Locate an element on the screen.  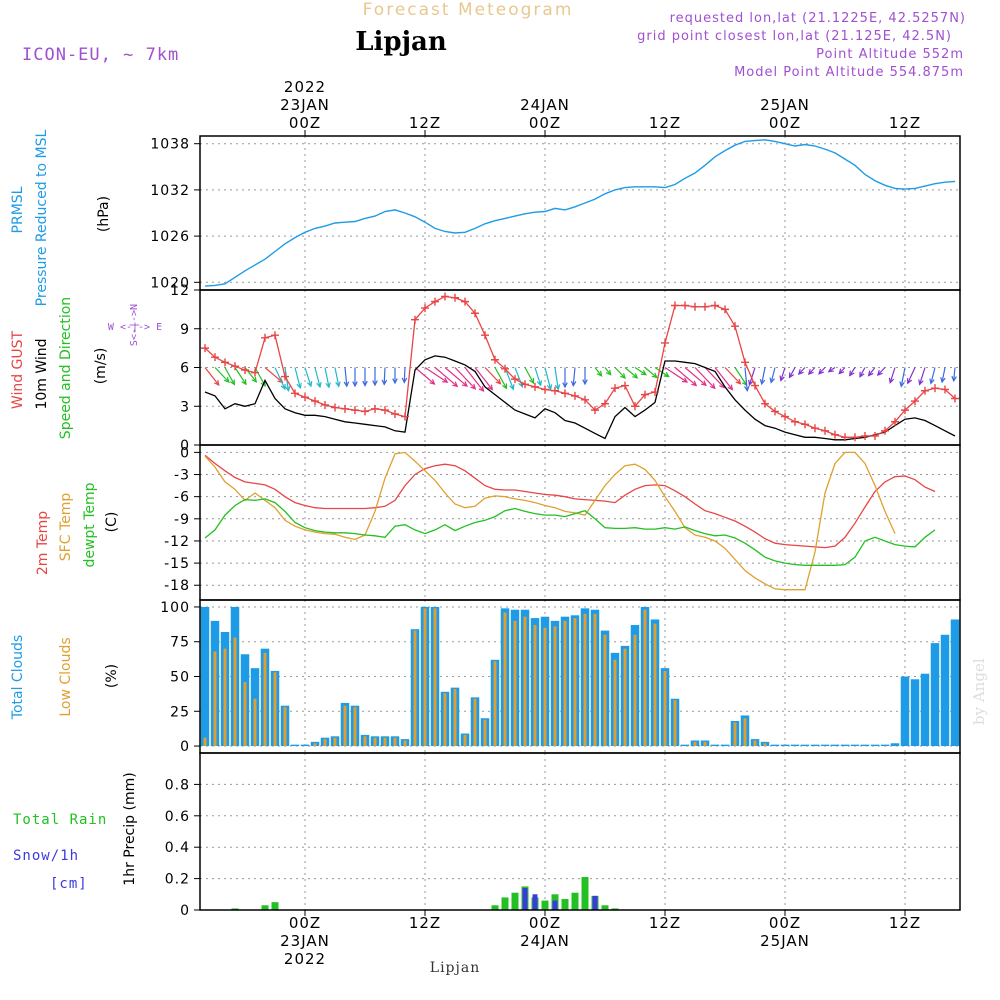
label-dewpt-temp: dewpt Temp is located at coordinates (90, 524).